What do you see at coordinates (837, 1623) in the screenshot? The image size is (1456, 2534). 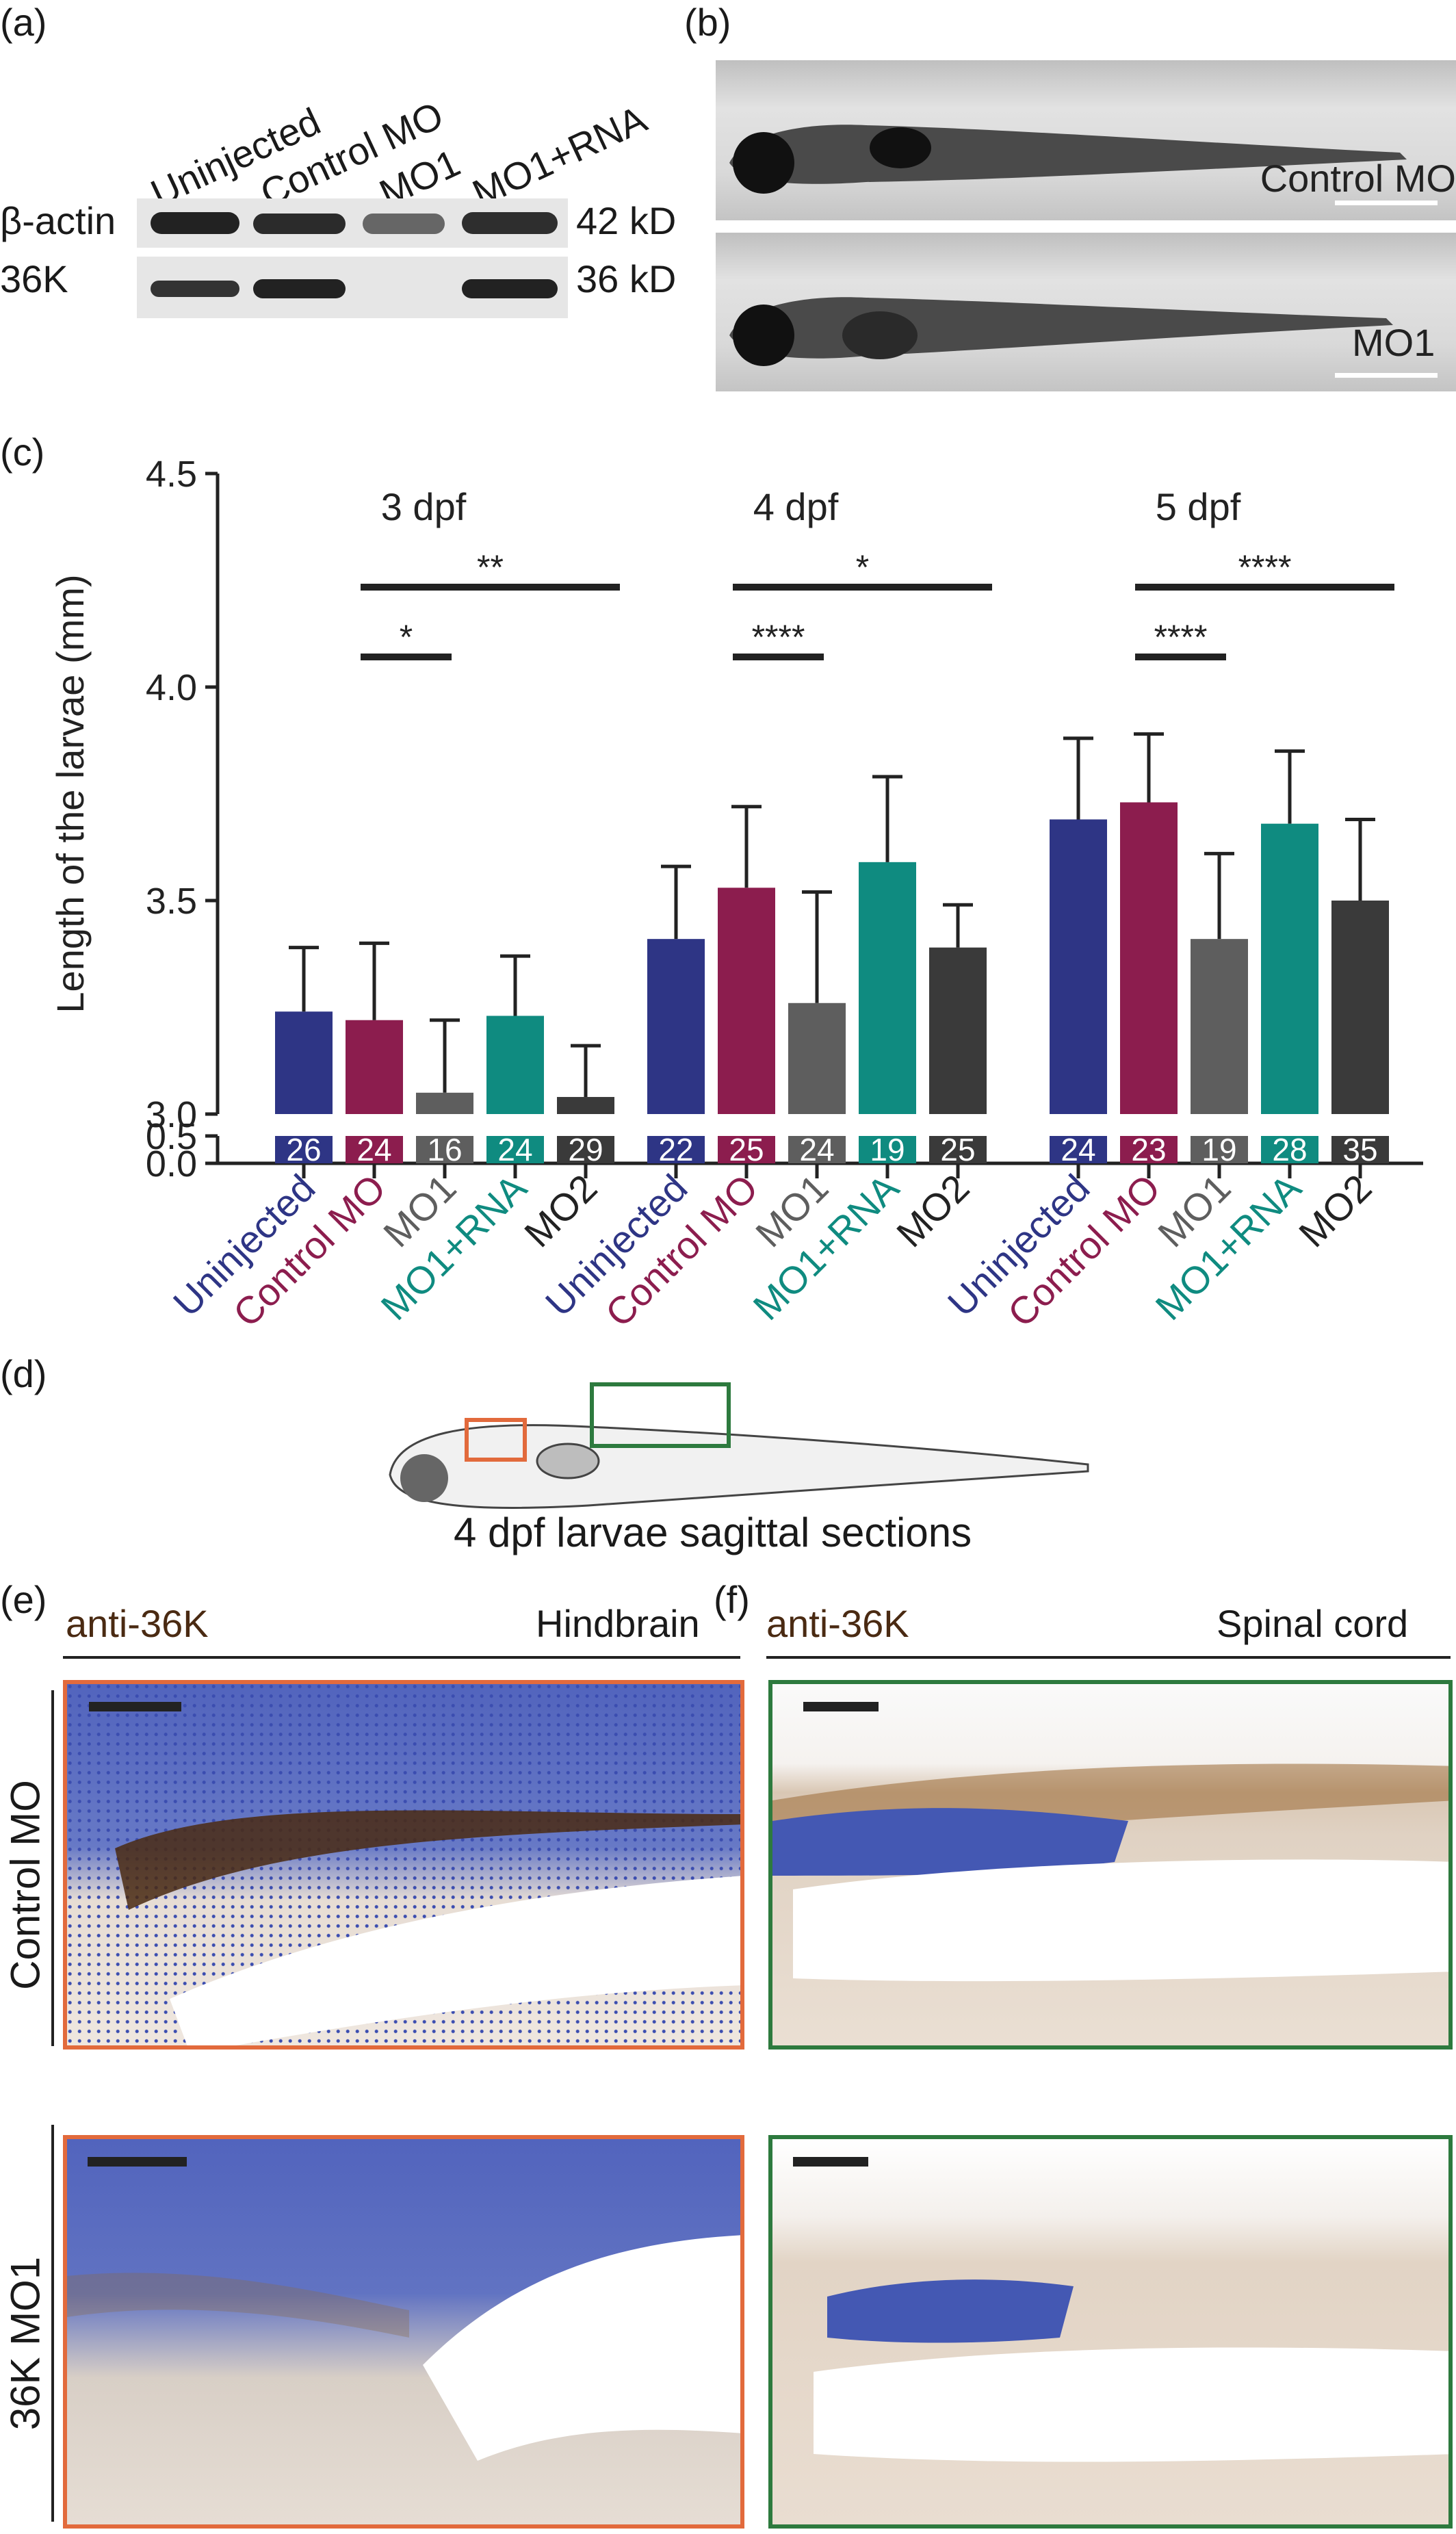 I see `f-stain-label: anti-36K` at bounding box center [837, 1623].